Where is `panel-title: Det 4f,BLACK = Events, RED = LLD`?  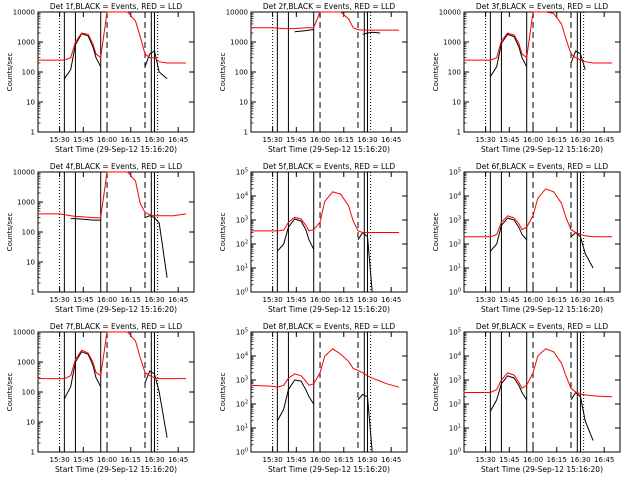
panel-title: Det 4f,BLACK = Events, RED = LLD is located at coordinates (116, 166).